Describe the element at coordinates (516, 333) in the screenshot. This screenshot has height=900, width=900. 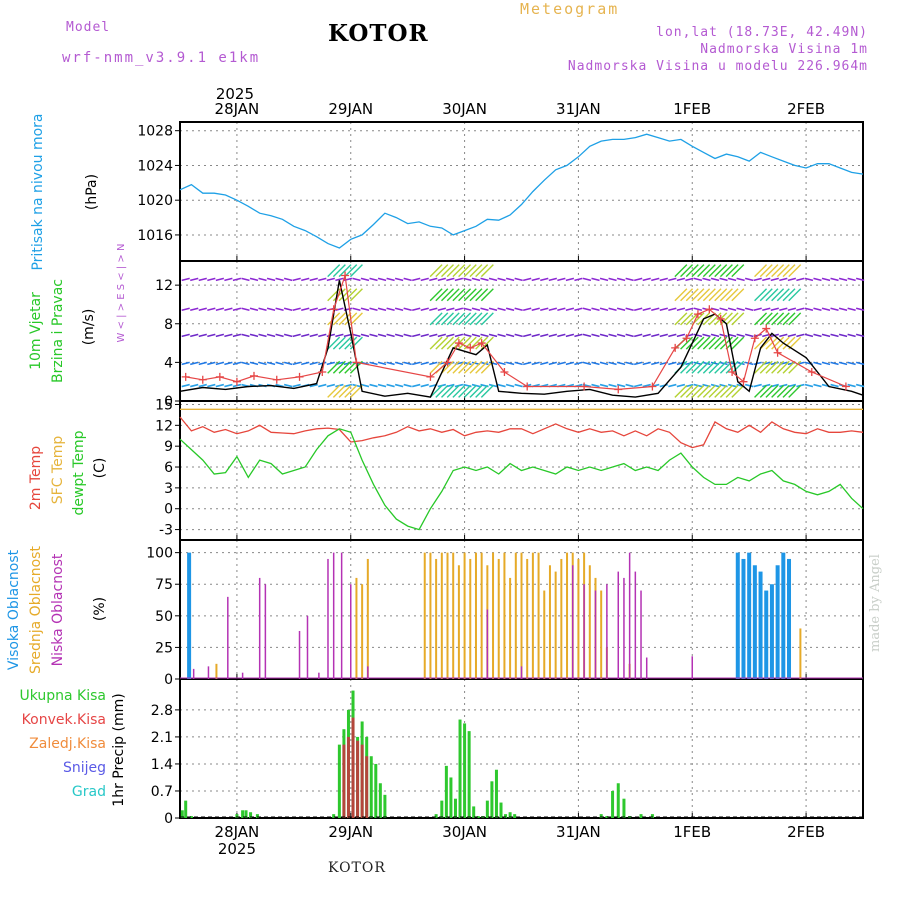
I see `gust-line` at that location.